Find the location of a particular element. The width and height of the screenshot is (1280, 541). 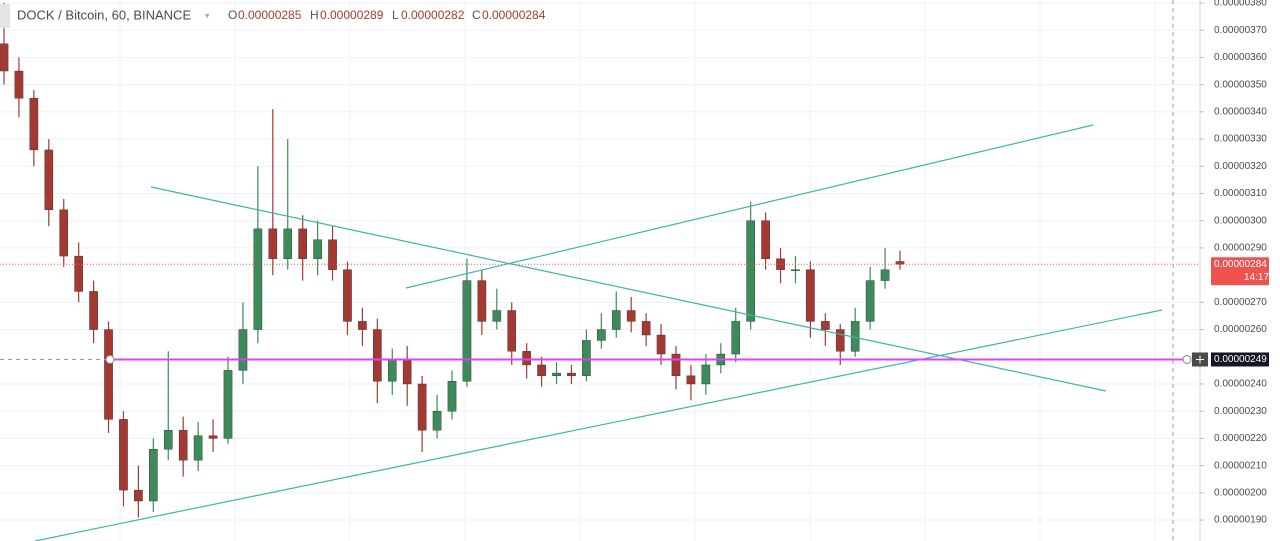

ohlc-value: 0.00000282 is located at coordinates (433, 15).